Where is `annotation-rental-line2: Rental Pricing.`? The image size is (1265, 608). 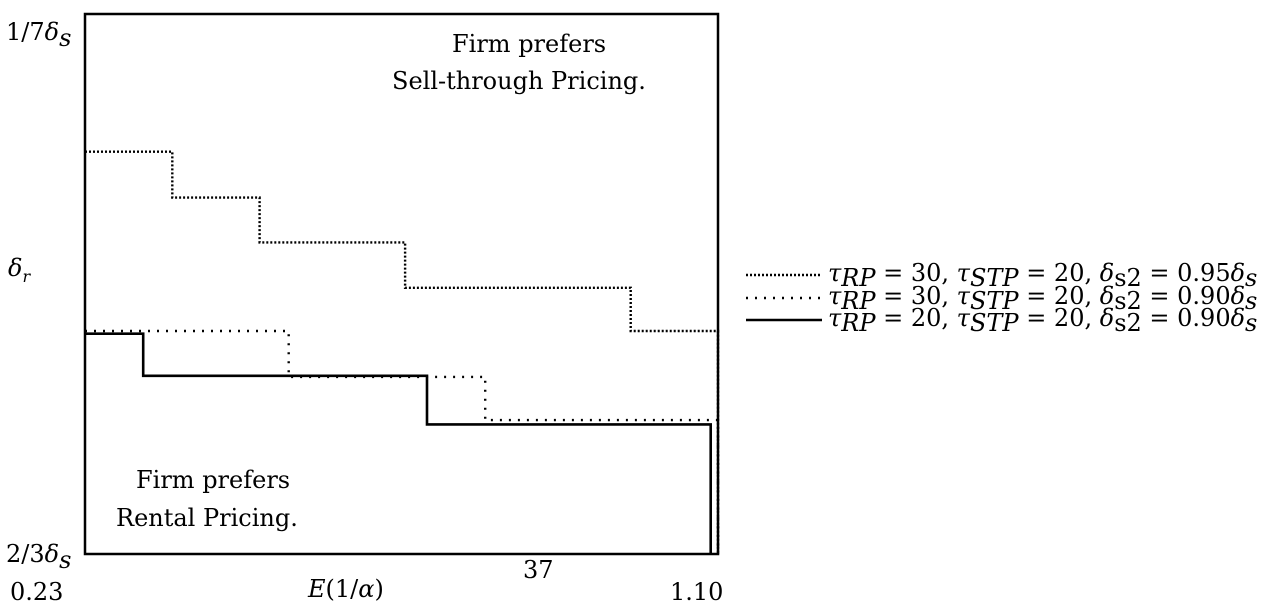 annotation-rental-line2: Rental Pricing. is located at coordinates (207, 518).